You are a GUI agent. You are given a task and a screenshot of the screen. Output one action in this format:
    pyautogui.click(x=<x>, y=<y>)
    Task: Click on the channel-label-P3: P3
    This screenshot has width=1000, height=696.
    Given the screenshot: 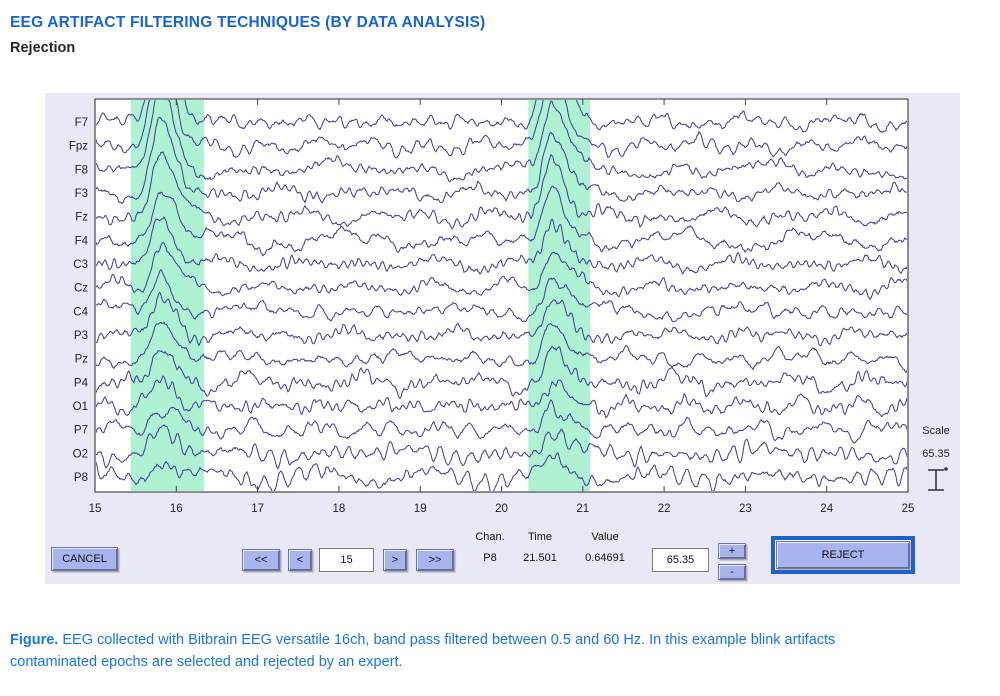 What is the action you would take?
    pyautogui.click(x=81, y=336)
    